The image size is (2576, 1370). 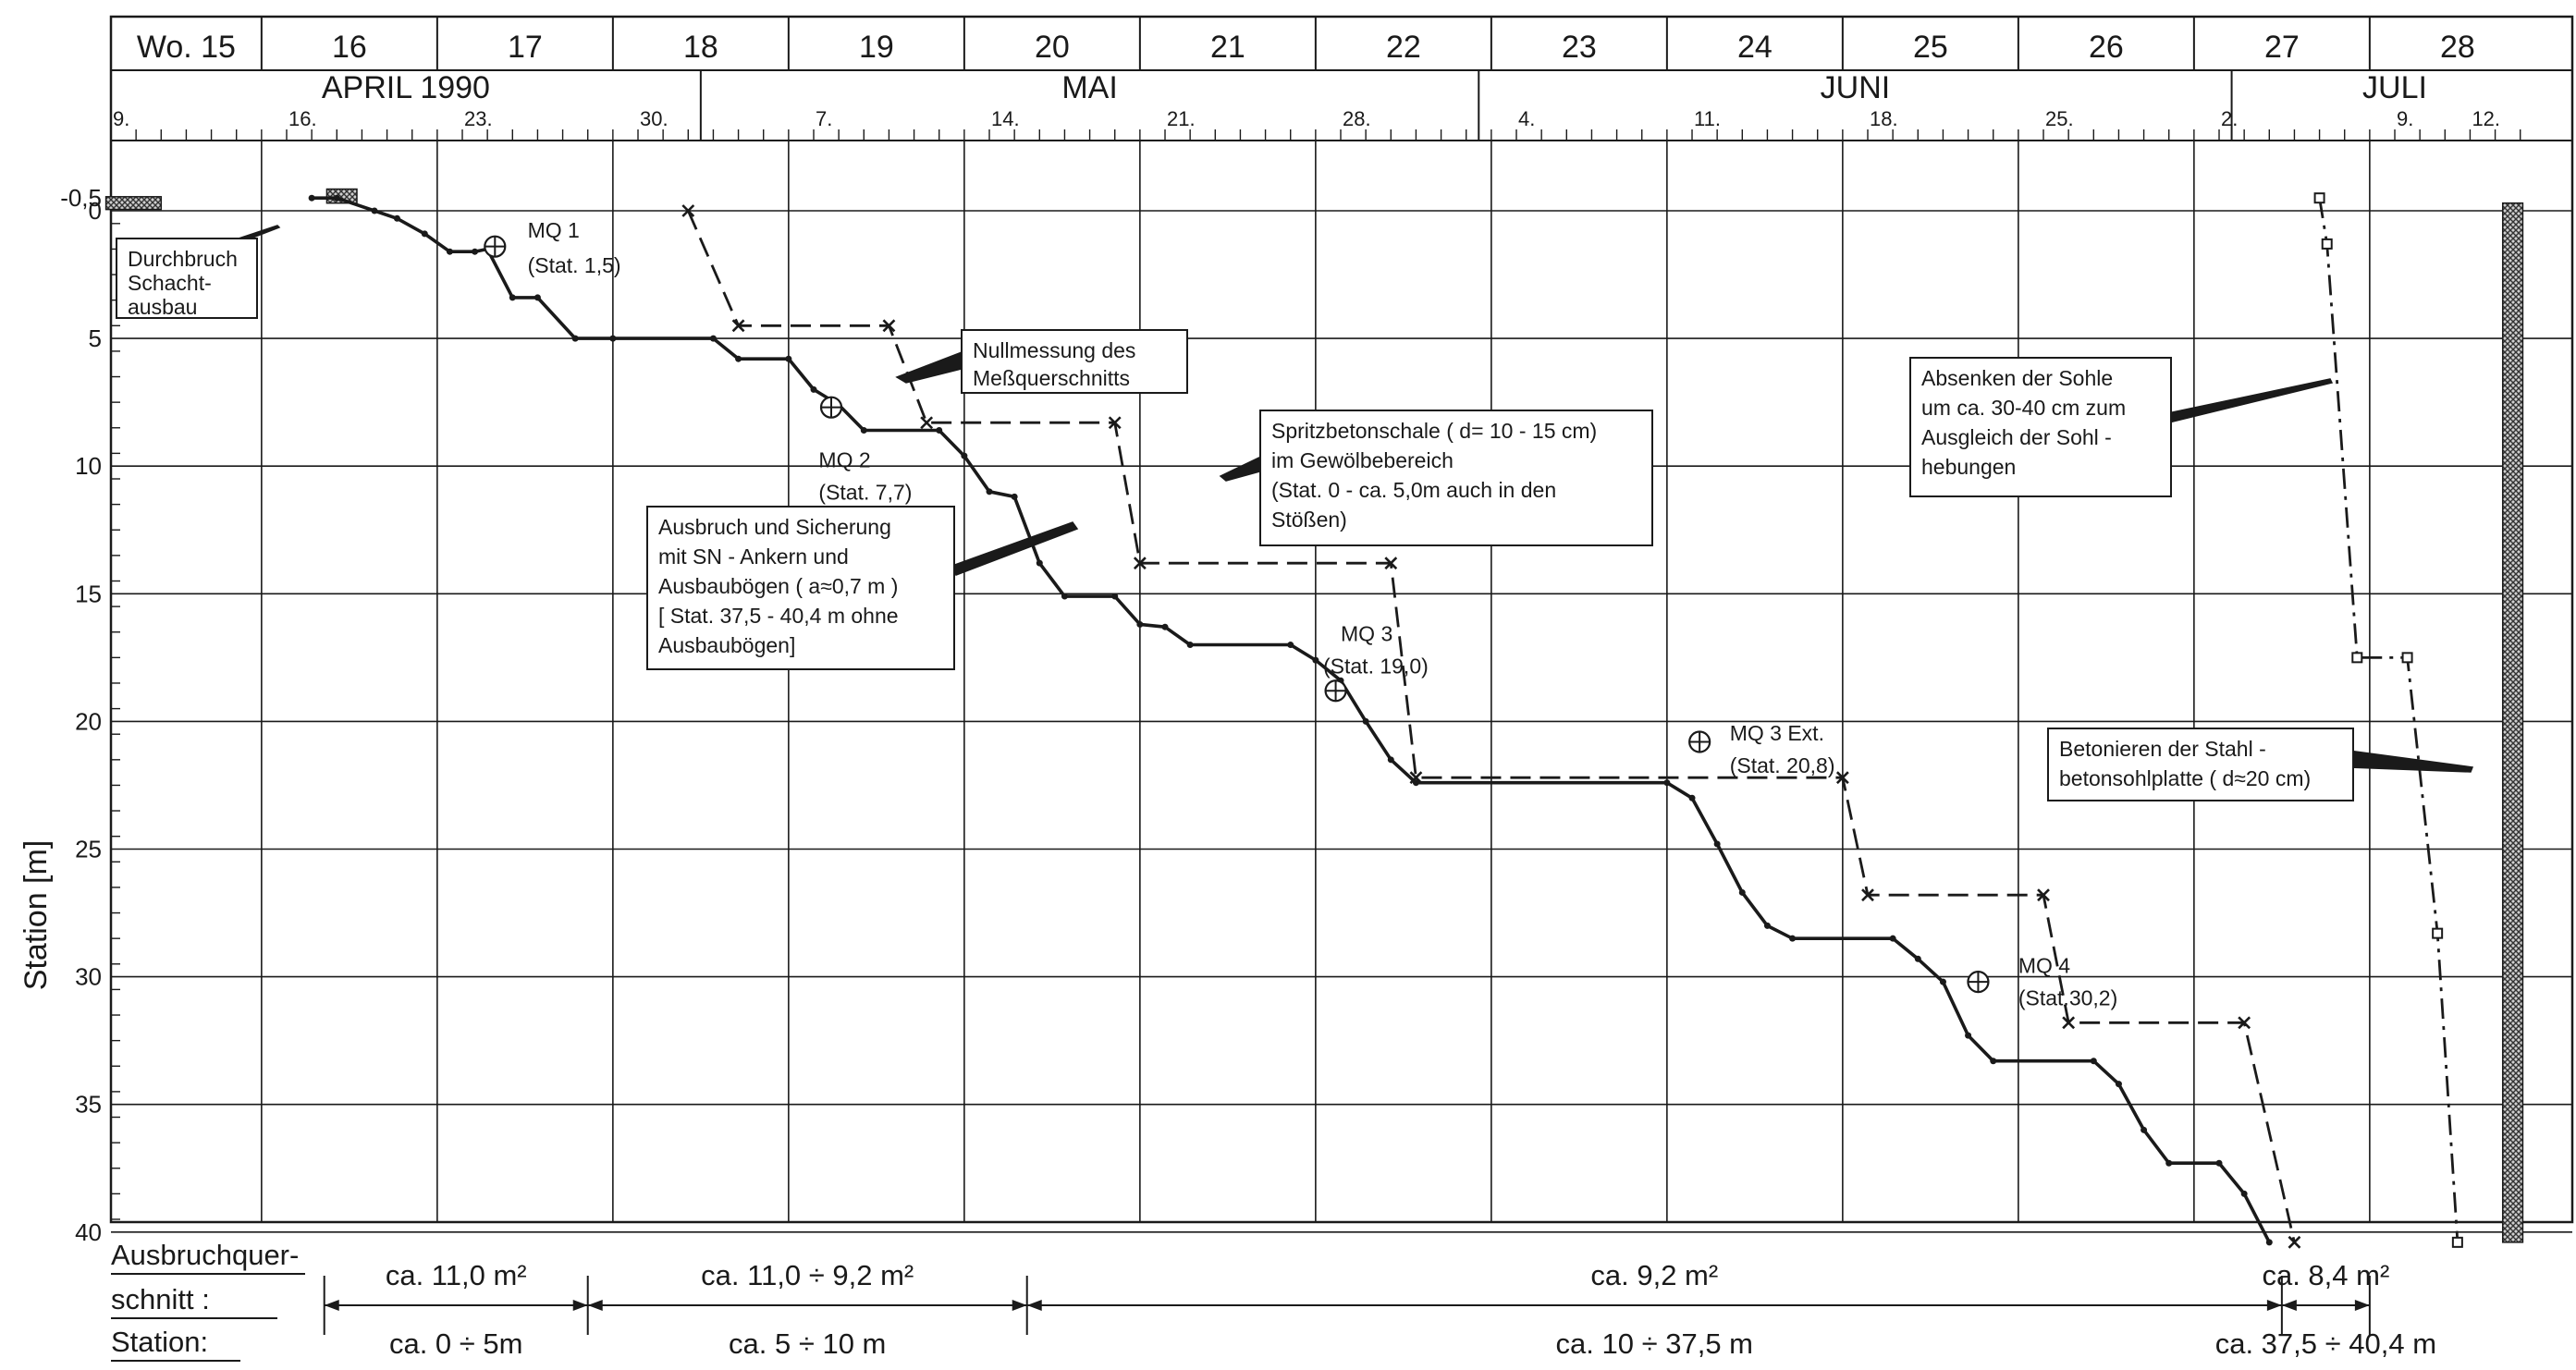 I want to click on sohle-text: Absenken der Sohle, so click(x=2017, y=378).